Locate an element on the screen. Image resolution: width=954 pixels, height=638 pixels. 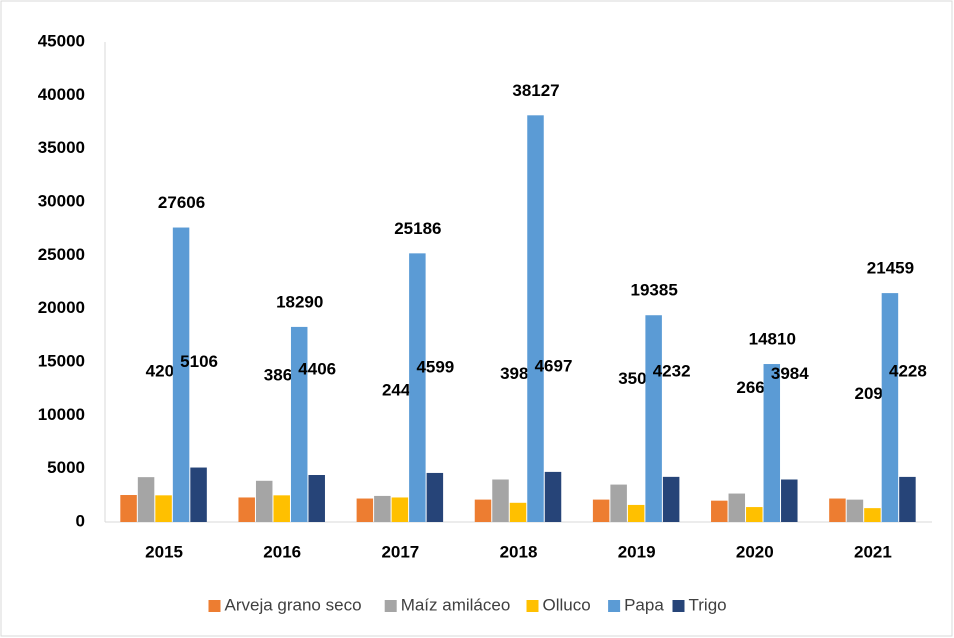
y-tick-label: 0 is located at coordinates (80, 520).